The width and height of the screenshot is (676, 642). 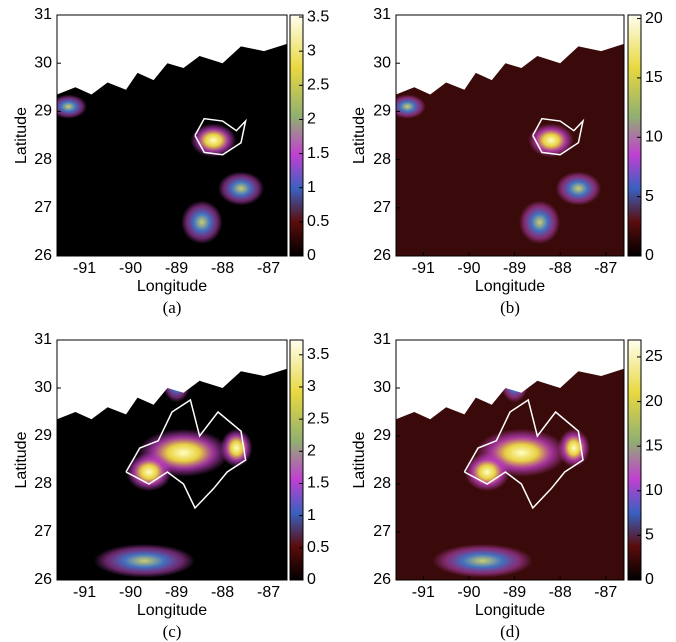 I want to click on caption: (c), so click(x=172, y=631).